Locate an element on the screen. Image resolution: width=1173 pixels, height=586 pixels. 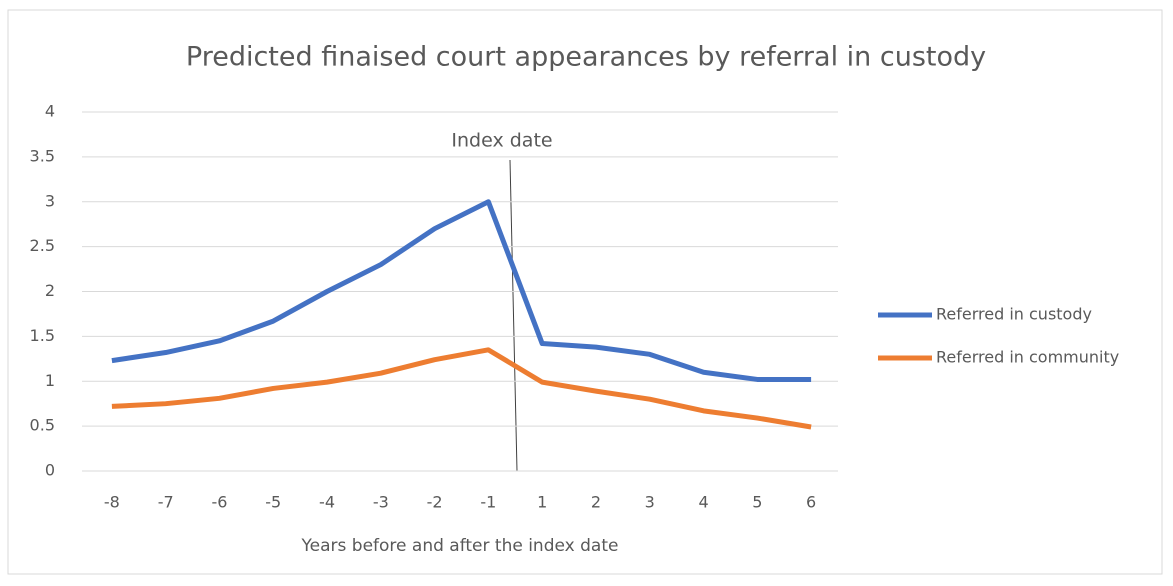
y-tick-label: 3 is located at coordinates (50, 200).